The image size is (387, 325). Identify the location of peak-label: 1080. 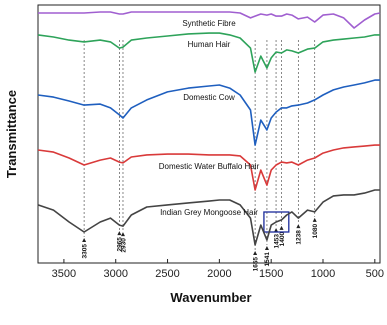
(315, 231).